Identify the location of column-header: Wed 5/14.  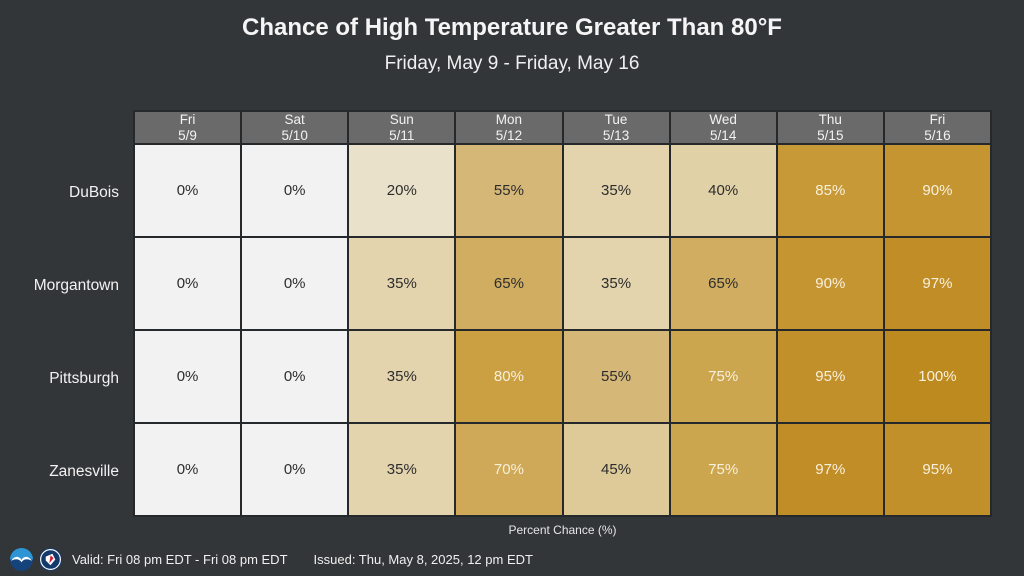
(723, 127).